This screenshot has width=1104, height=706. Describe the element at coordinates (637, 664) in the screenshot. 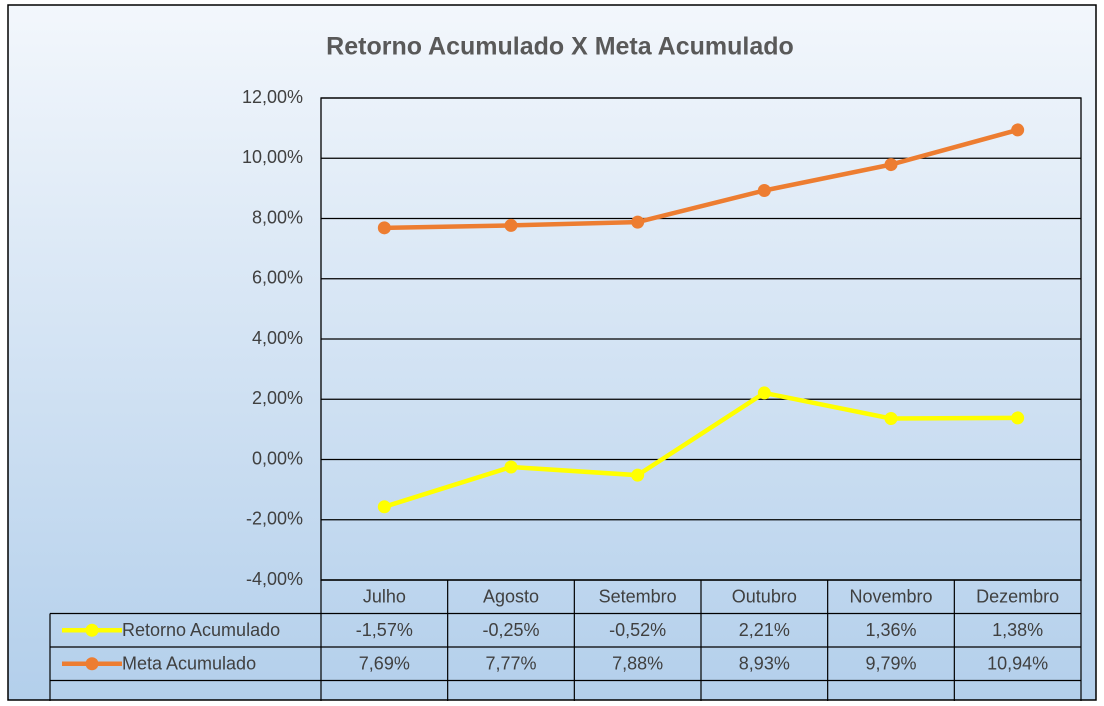

I see `table-value: 7,88%` at that location.